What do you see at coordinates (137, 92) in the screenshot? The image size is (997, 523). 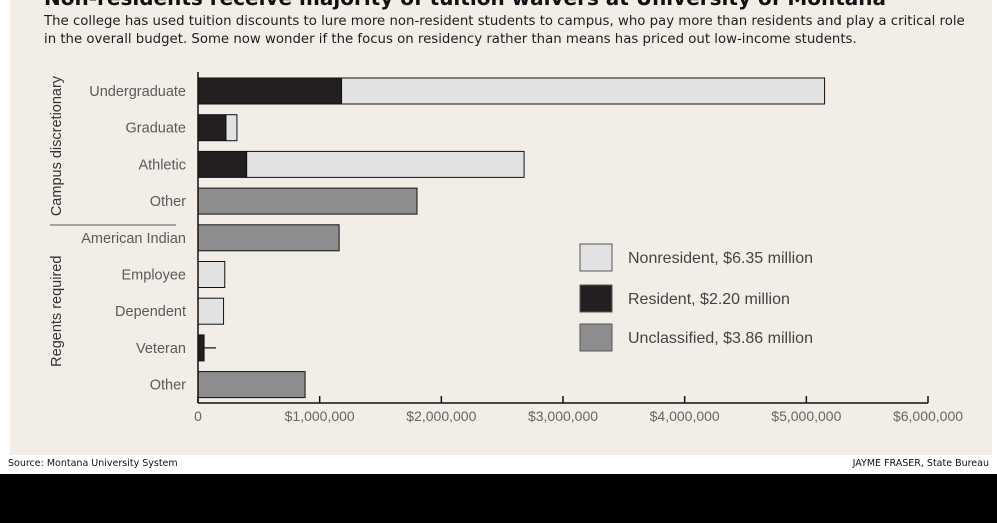 I see `category-label: Undergraduate` at bounding box center [137, 92].